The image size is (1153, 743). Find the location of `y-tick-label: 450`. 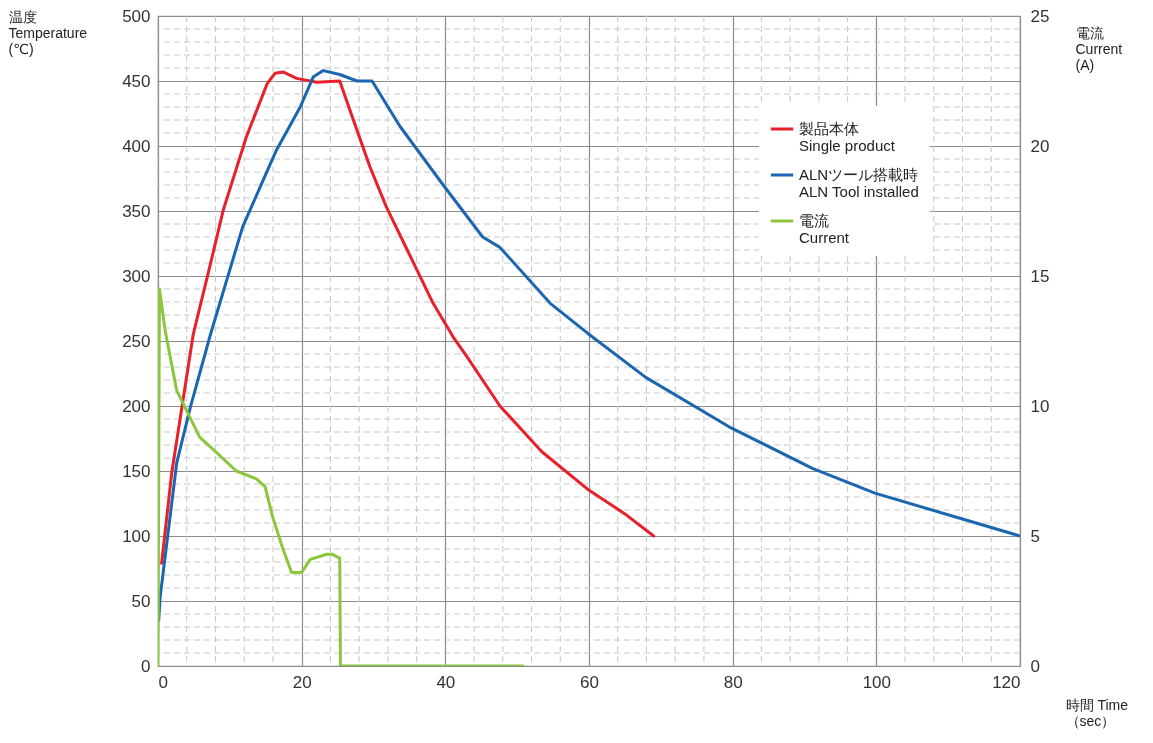

y-tick-label: 450 is located at coordinates (136, 81).